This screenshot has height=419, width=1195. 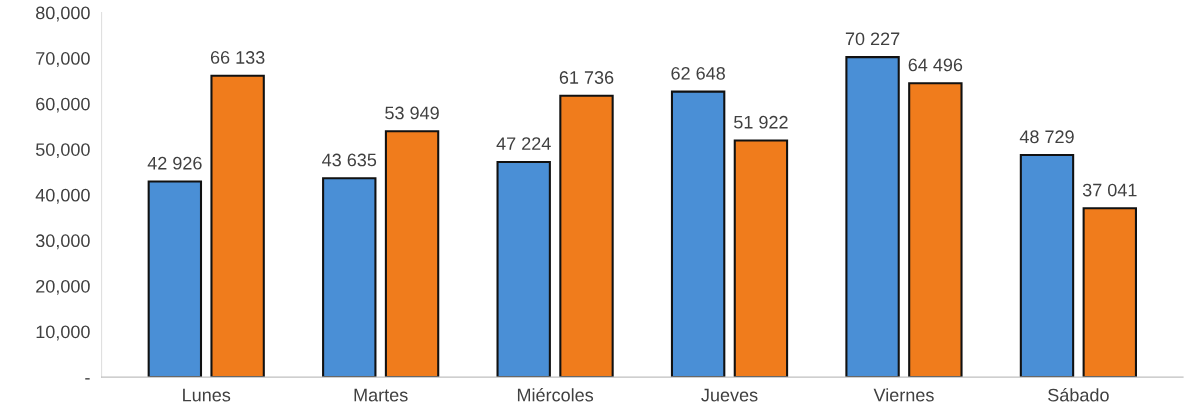 What do you see at coordinates (1078, 395) in the screenshot?
I see `x-tick-label: Sábado` at bounding box center [1078, 395].